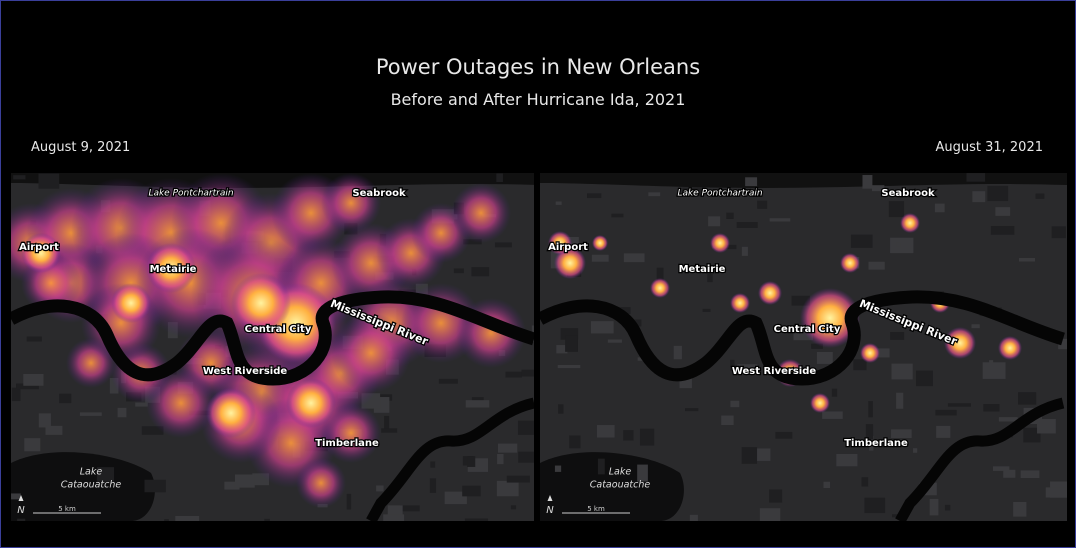  I want to click on lake-cataouatche, so click(83, 486).